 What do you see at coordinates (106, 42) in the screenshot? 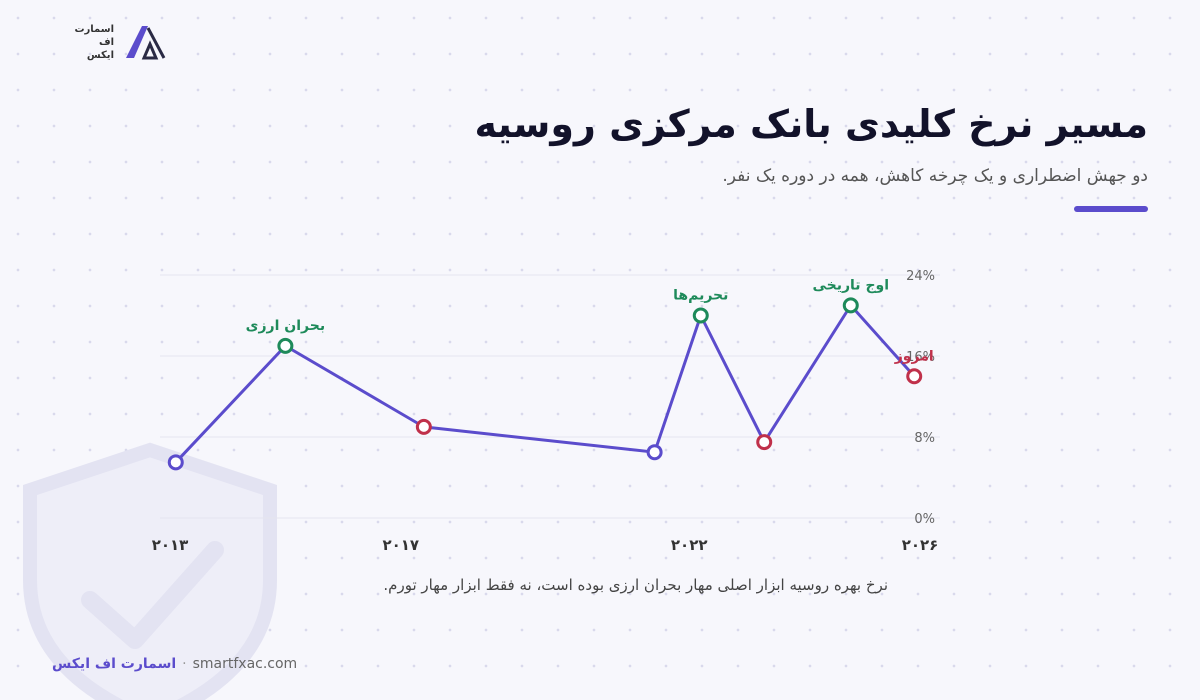
I see `logo-line-2: اف` at bounding box center [106, 42].